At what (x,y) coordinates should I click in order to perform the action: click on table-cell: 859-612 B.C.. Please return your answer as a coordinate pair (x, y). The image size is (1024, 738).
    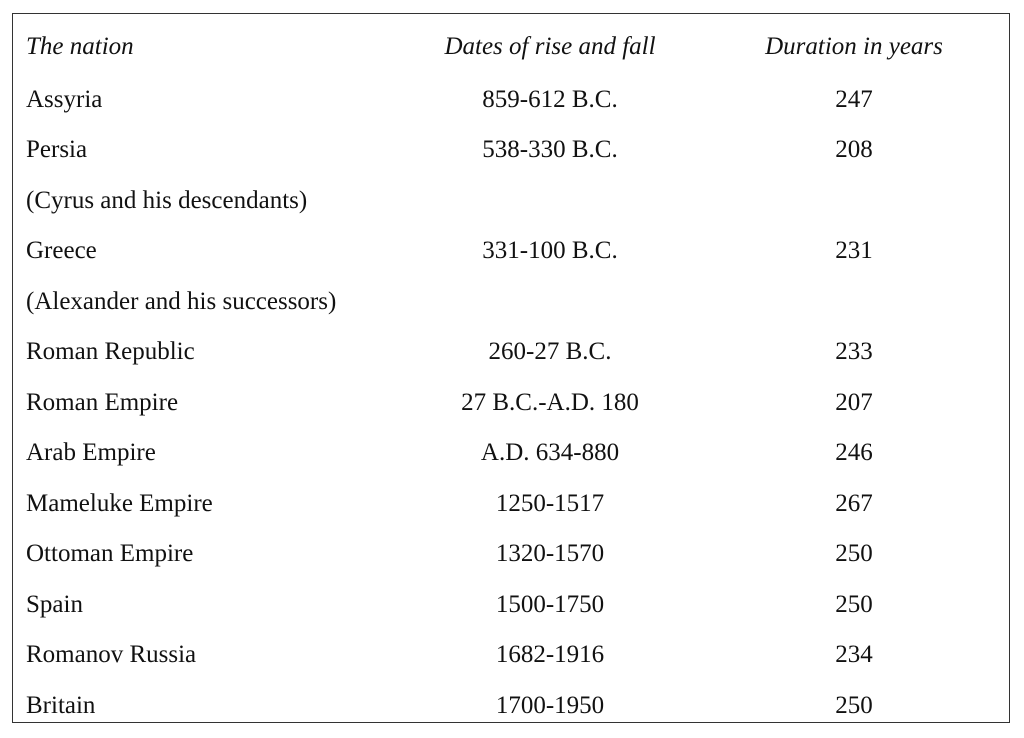
    Looking at the image, I should click on (550, 99).